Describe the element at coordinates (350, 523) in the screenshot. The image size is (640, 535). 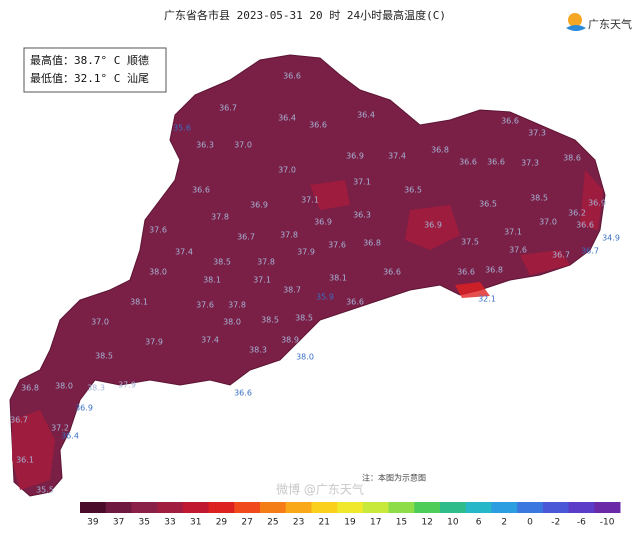
I see `legend-tick-label: 19` at that location.